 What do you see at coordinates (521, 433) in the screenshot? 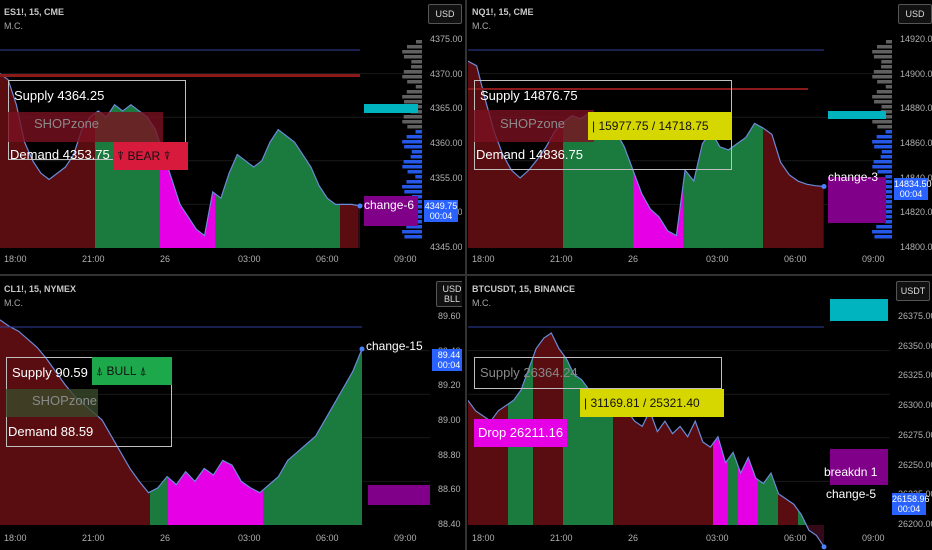
I see `drop-label: Drop 26211.16` at bounding box center [521, 433].